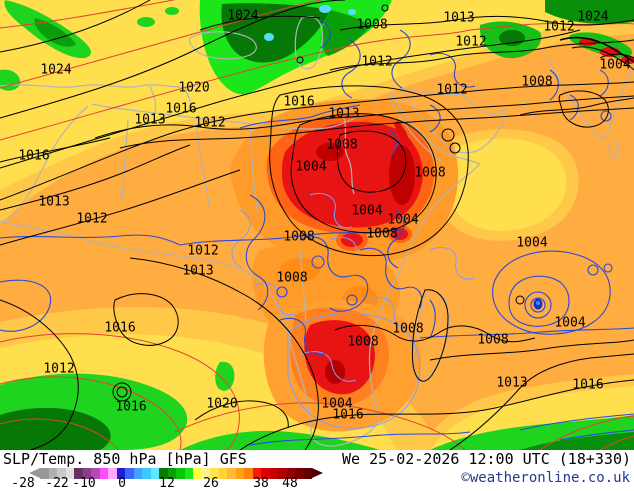  I want to click on legend-tick-label: -10, so click(84, 483).